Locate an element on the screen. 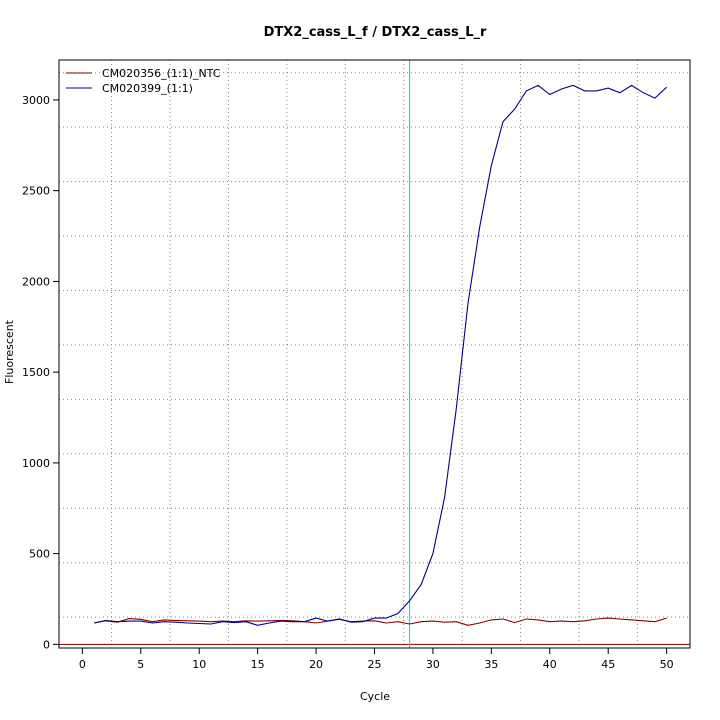 The height and width of the screenshot is (720, 720). x-tick-label: 45 is located at coordinates (608, 664).